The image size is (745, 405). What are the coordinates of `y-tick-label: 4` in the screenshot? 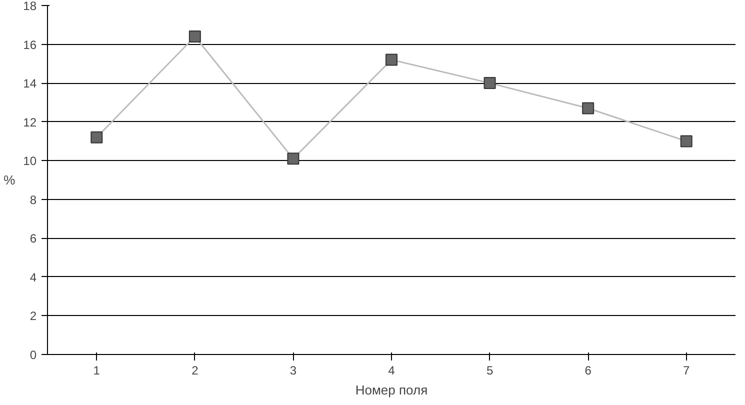 It's located at (33, 277).